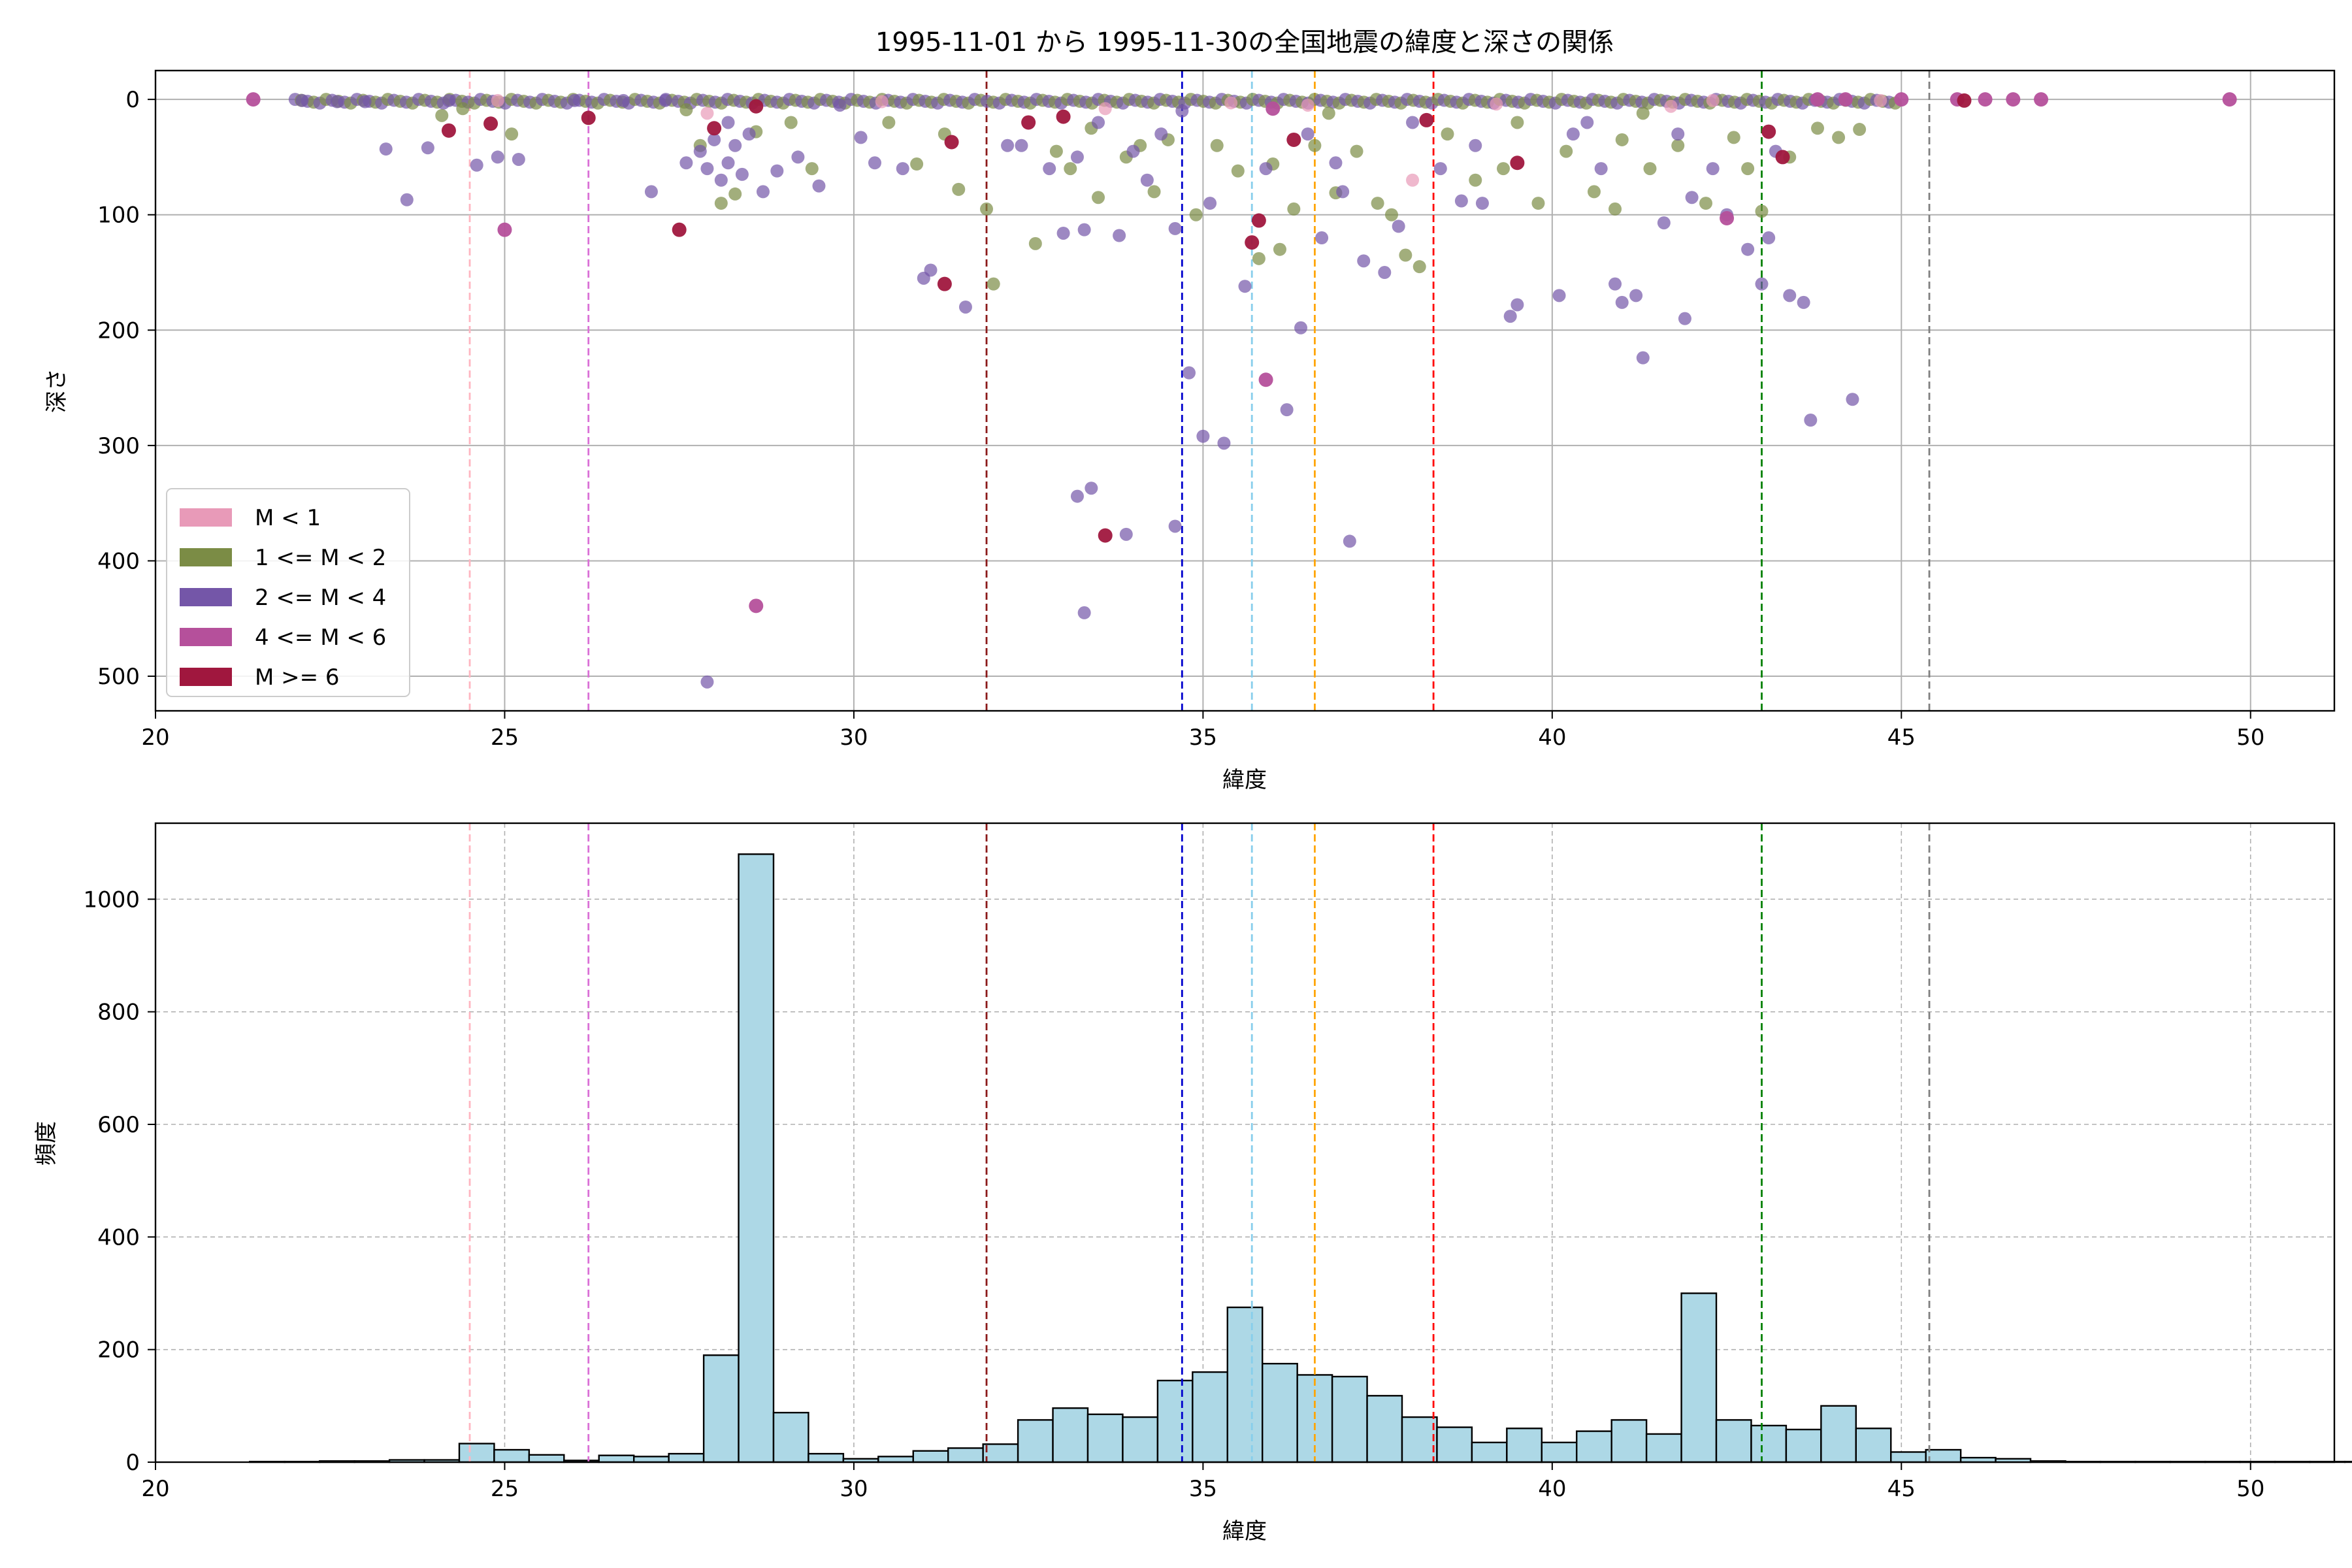 The width and height of the screenshot is (2352, 1568). What do you see at coordinates (1244, 42) in the screenshot?
I see `scatter-title: 1995-11-01 から 1995-11-30の全国地震の緯度と深さの関係` at bounding box center [1244, 42].